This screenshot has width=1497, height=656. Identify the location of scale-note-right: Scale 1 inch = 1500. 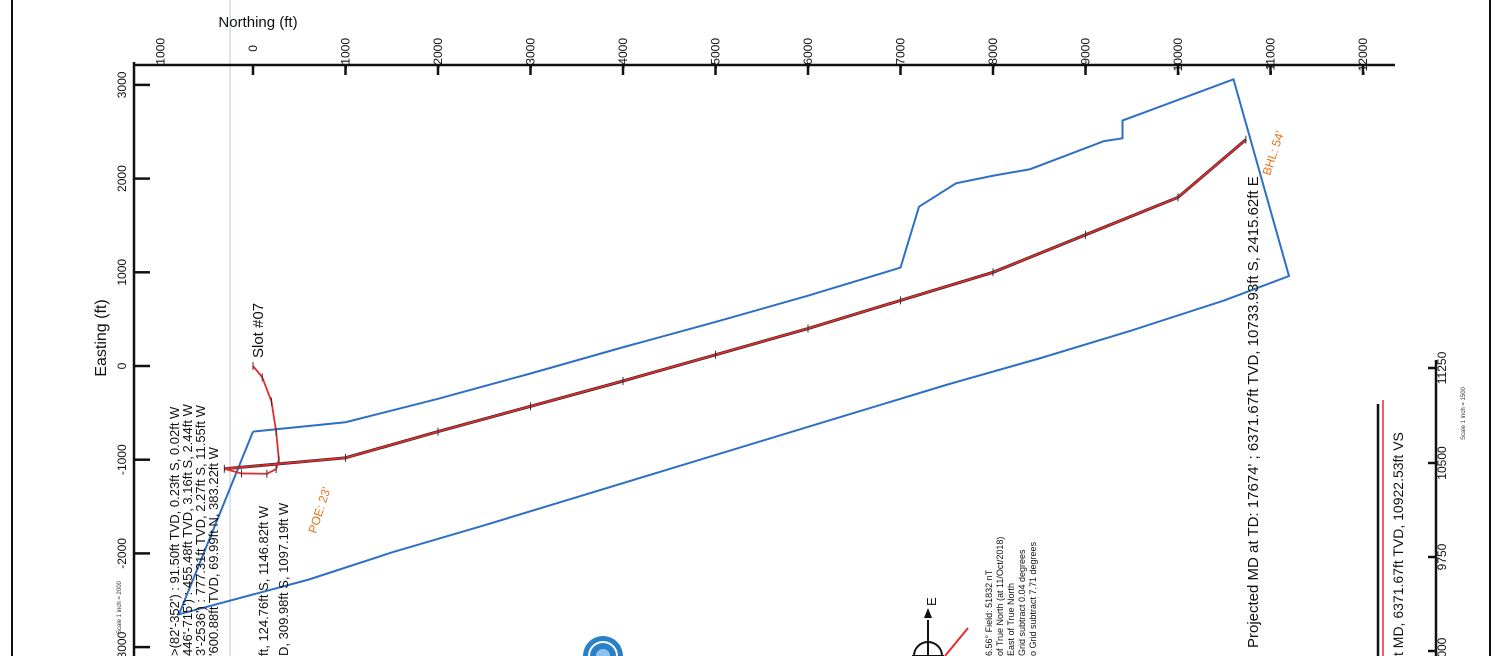
(1464, 413).